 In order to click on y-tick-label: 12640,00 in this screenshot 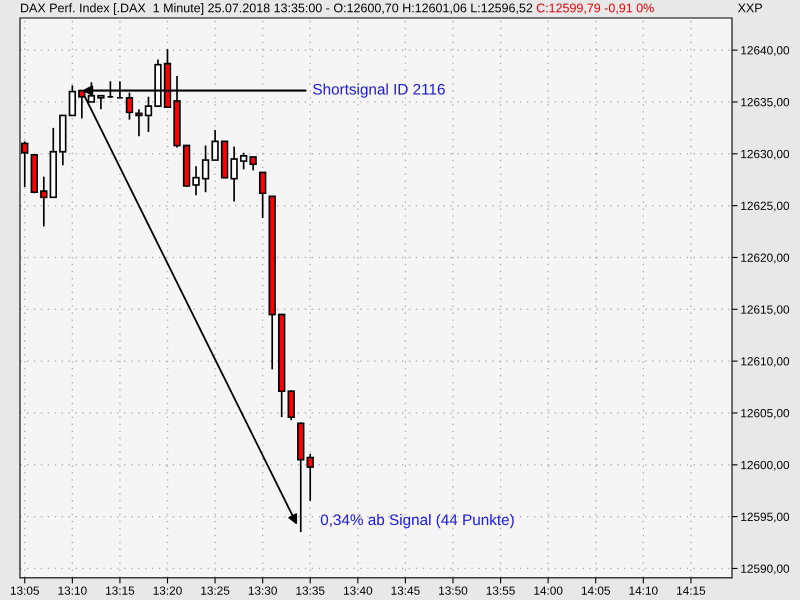, I will do `click(765, 51)`.